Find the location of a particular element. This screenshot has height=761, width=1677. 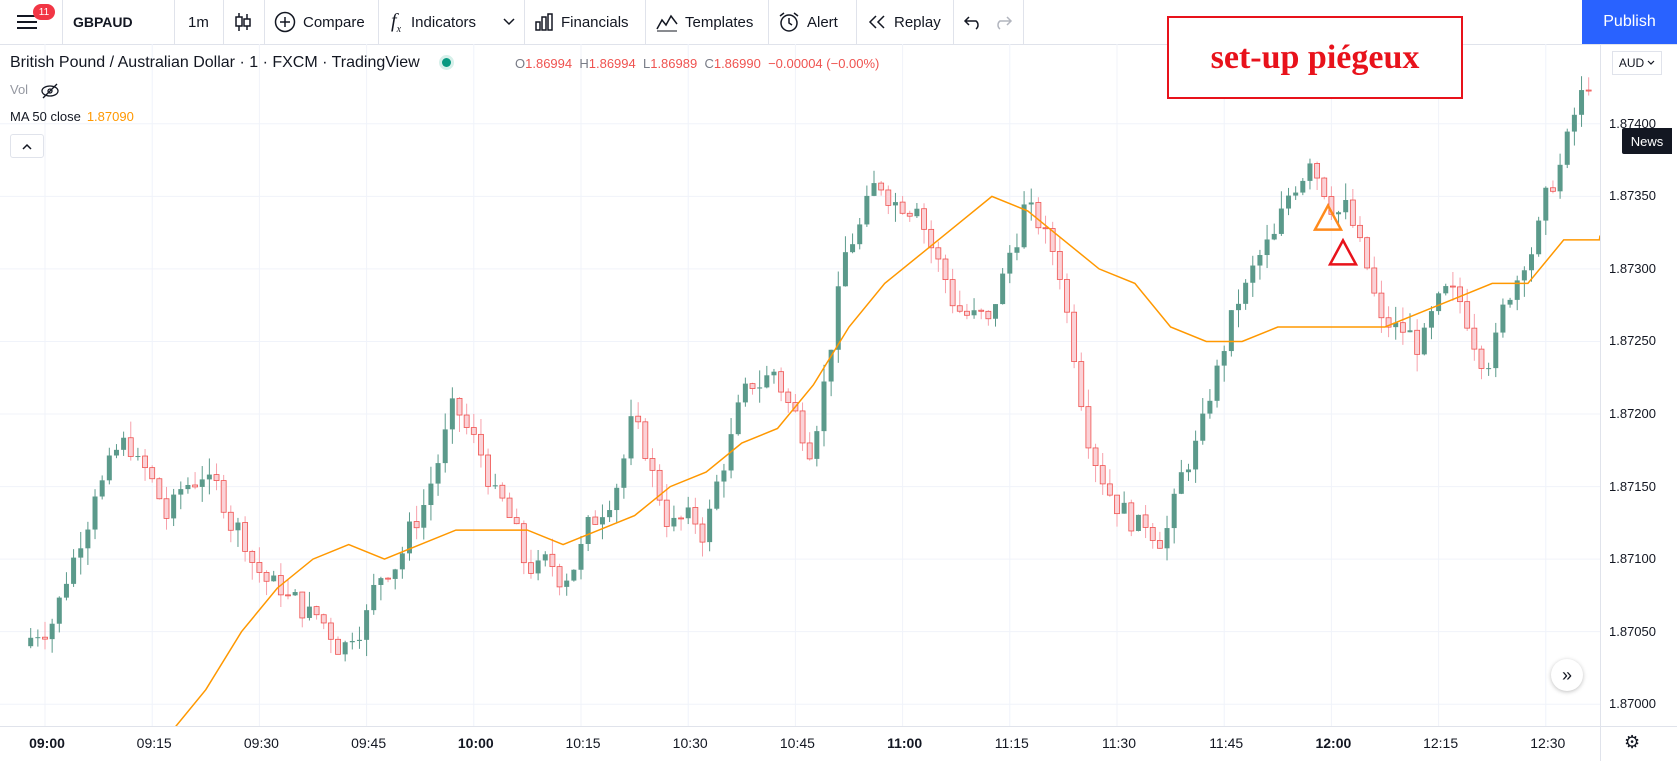

time-axis is located at coordinates (800, 743).